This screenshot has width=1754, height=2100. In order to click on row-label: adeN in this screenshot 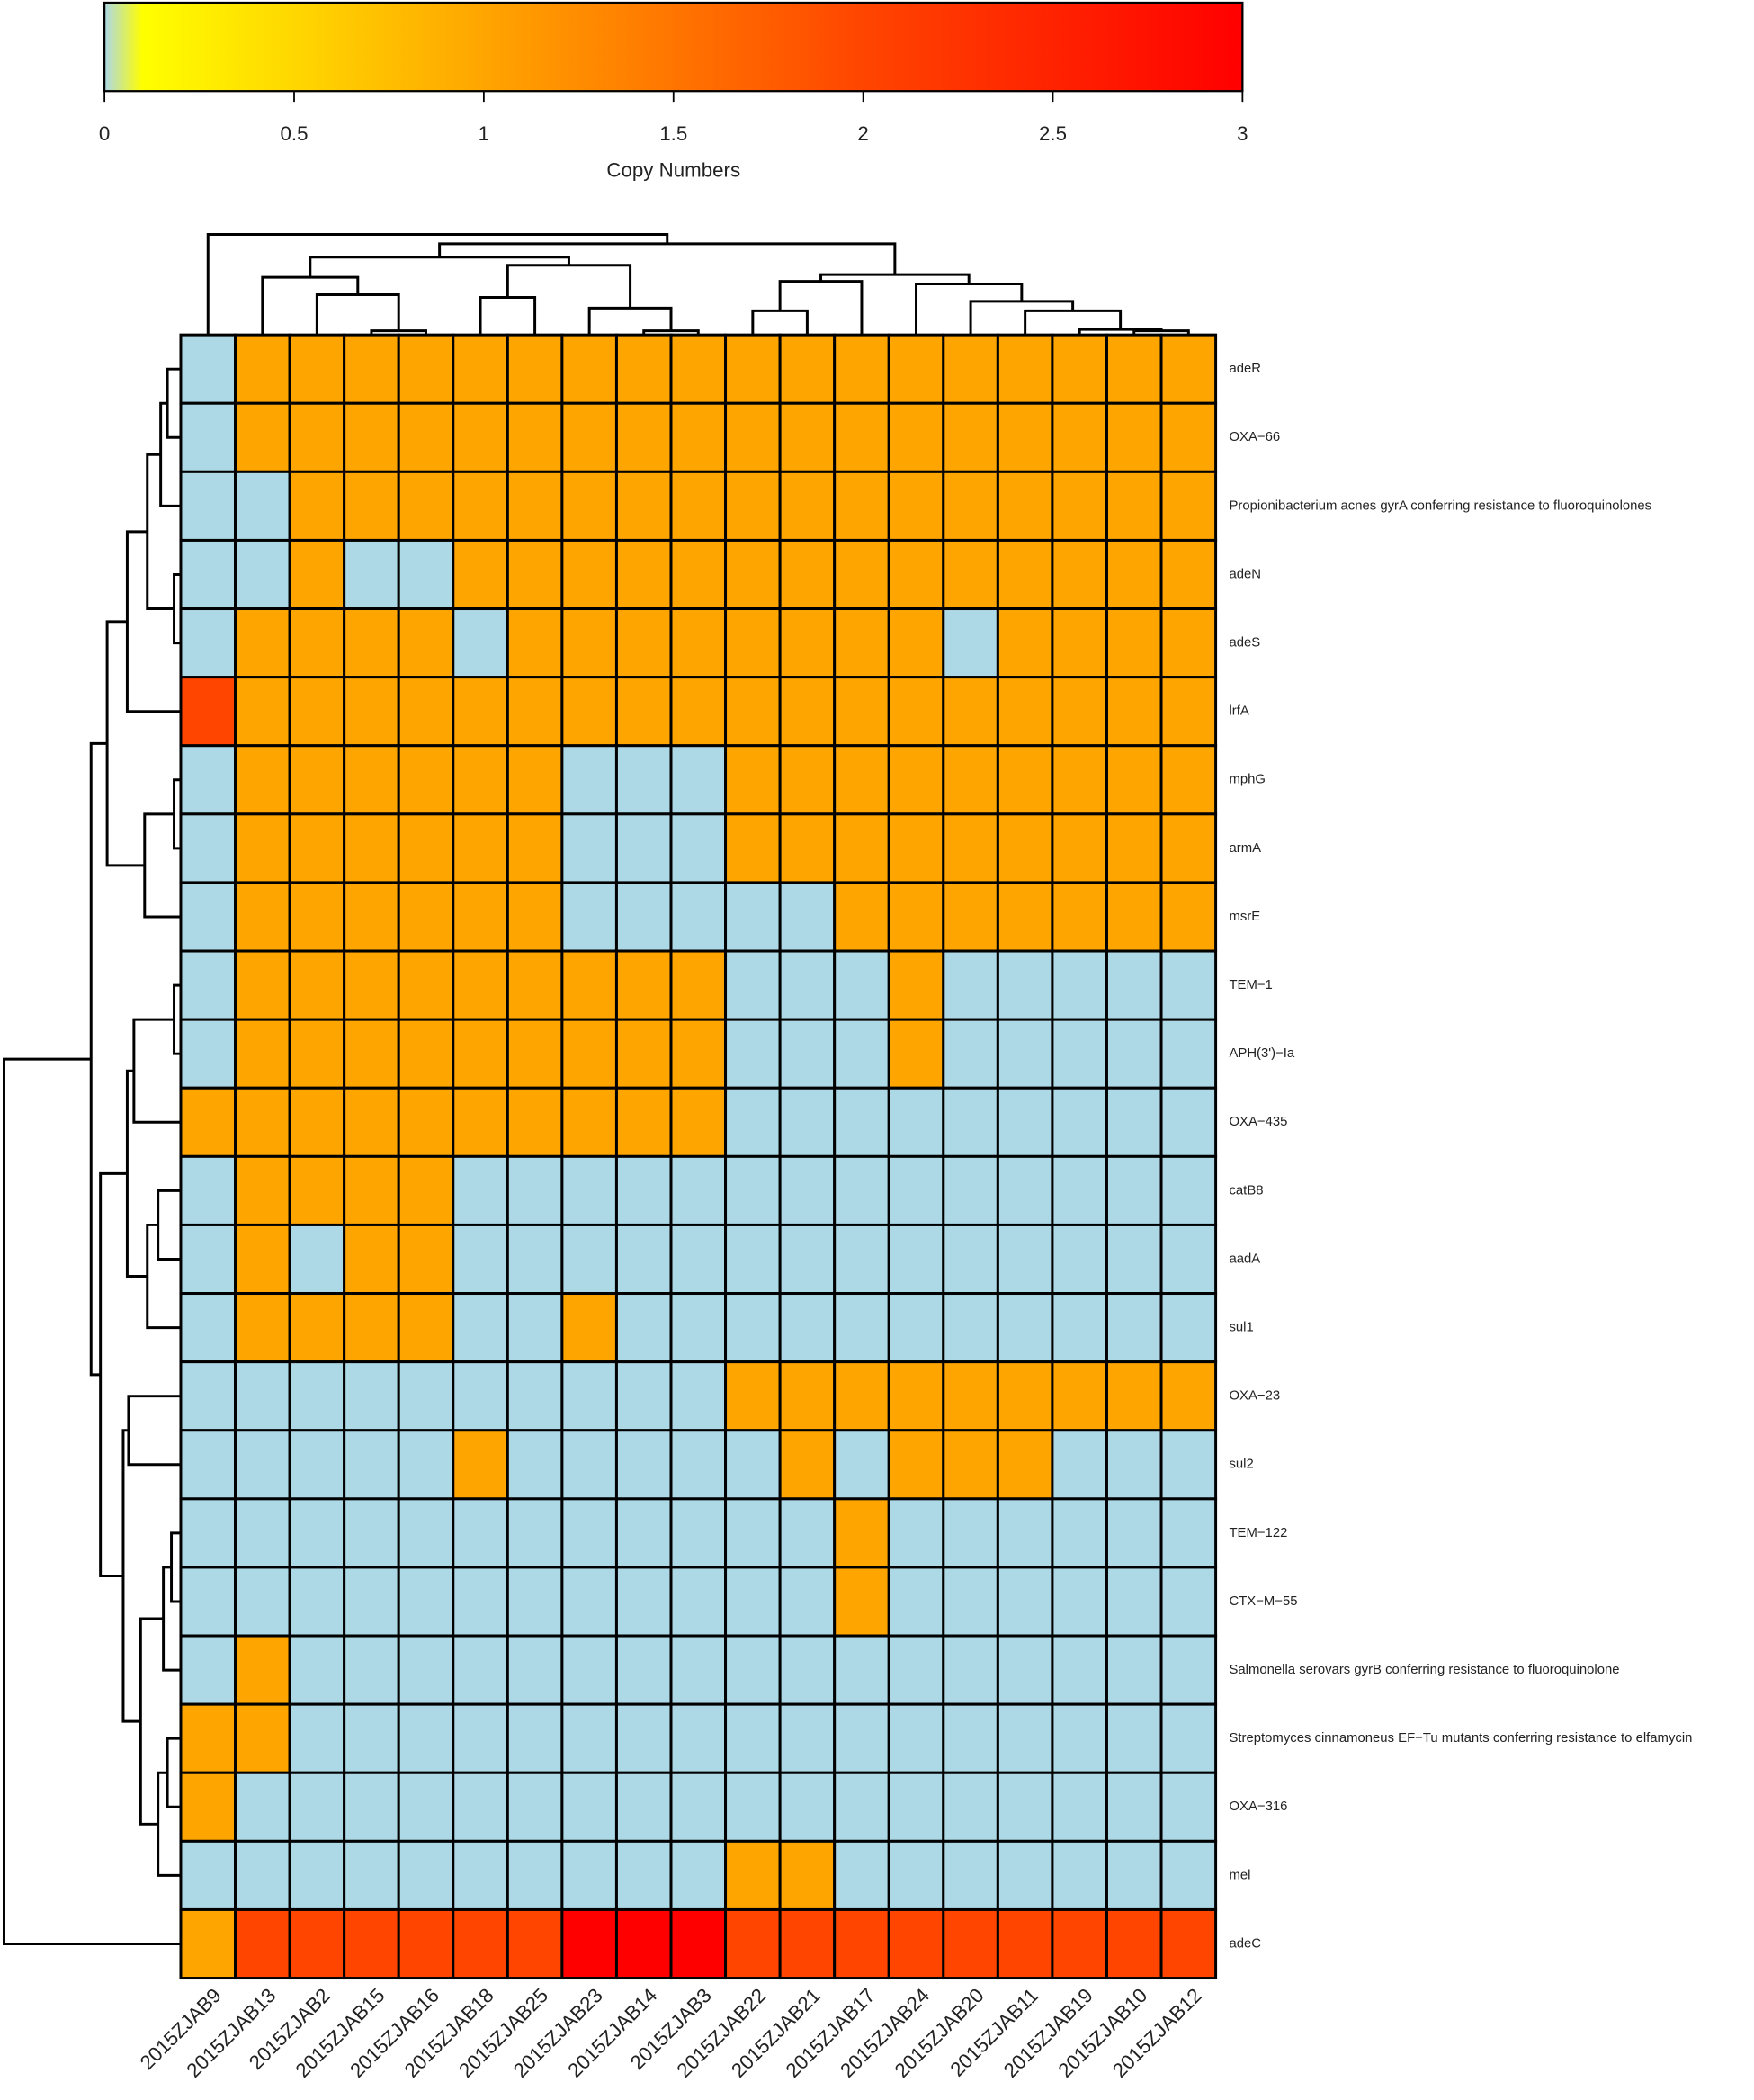, I will do `click(1245, 574)`.